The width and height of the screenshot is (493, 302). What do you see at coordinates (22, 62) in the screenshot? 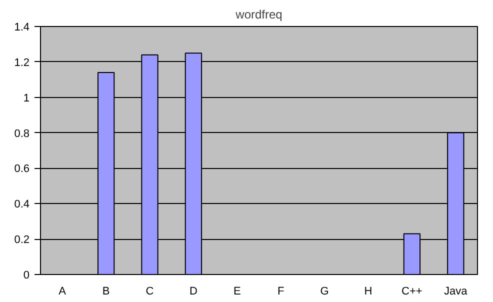
I see `y-tick-label: 1.2` at bounding box center [22, 62].